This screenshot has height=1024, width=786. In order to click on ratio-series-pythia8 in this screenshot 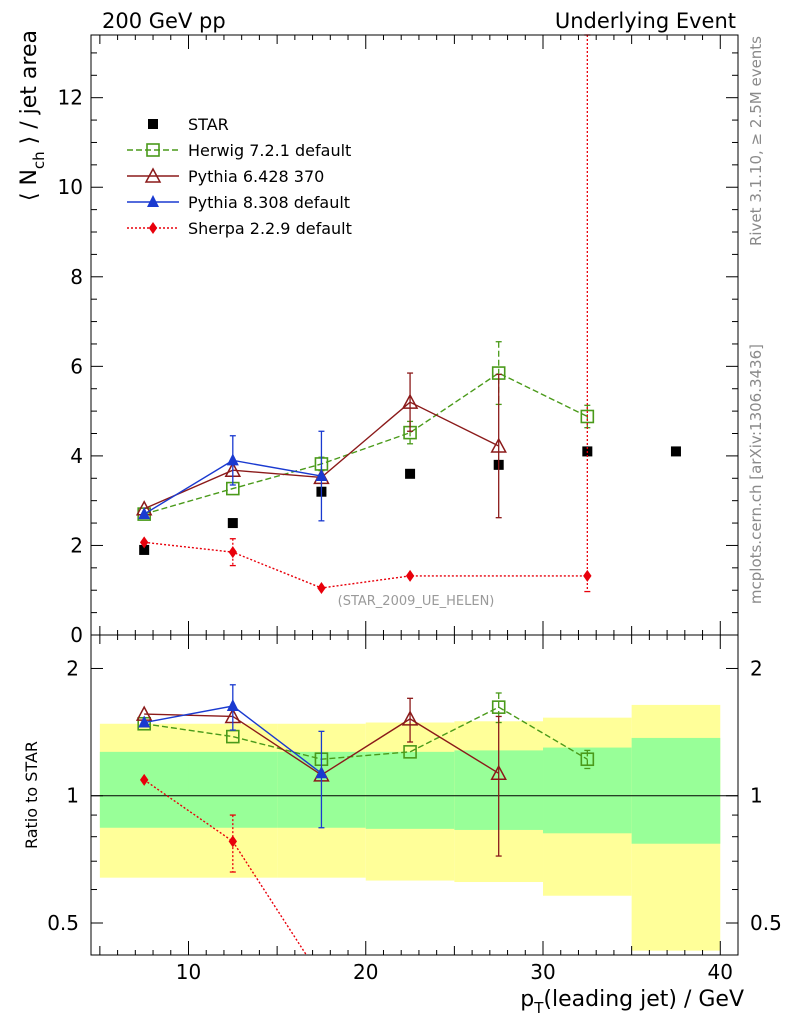, I will do `click(233, 756)`.